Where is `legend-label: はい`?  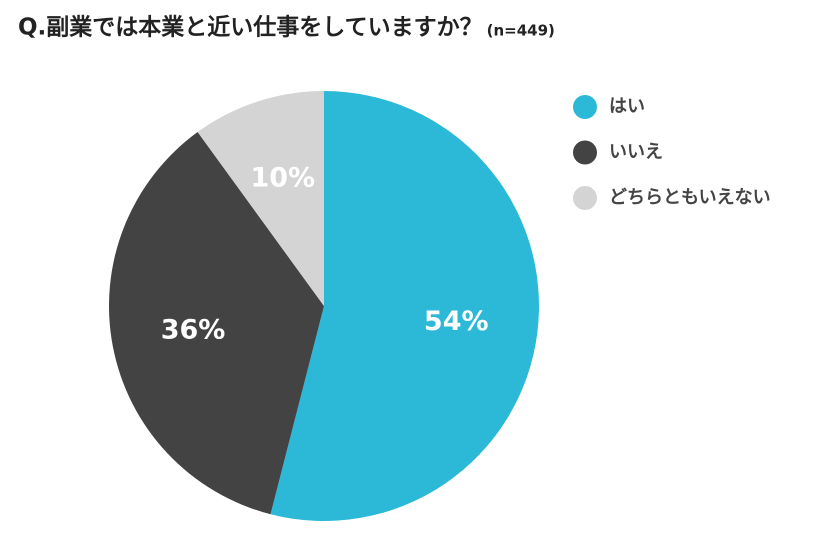
legend-label: はい is located at coordinates (627, 106).